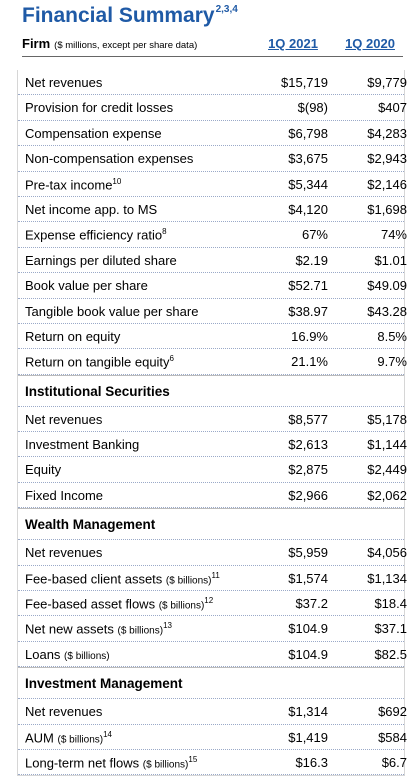 This screenshot has width=413, height=776. I want to click on row: AUM ($ billions)14 $1,419 $584, so click(212, 737).